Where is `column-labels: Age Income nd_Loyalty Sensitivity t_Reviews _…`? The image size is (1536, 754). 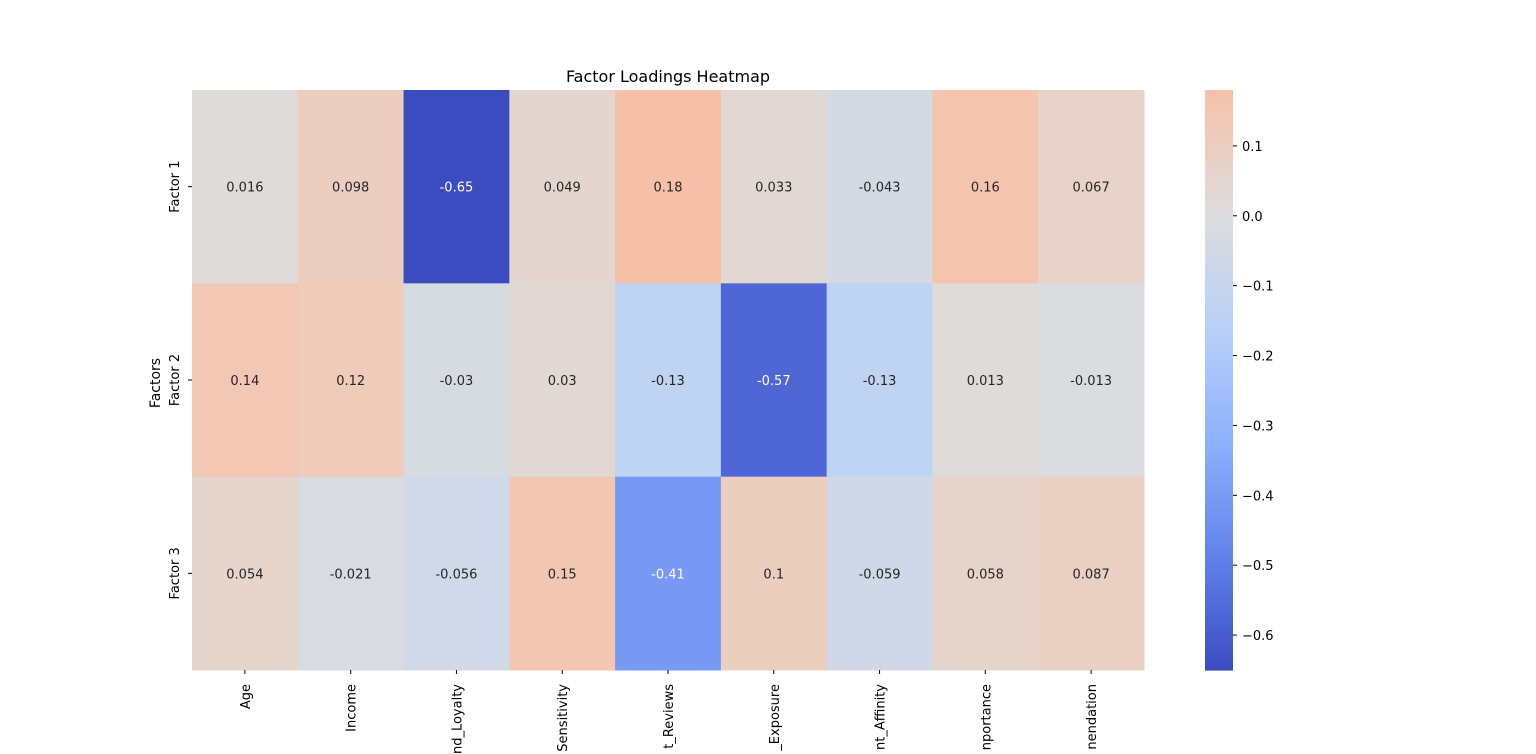 column-labels: Age Income nd_Loyalty Sensitivity t_Reviews _… is located at coordinates (669, 712).